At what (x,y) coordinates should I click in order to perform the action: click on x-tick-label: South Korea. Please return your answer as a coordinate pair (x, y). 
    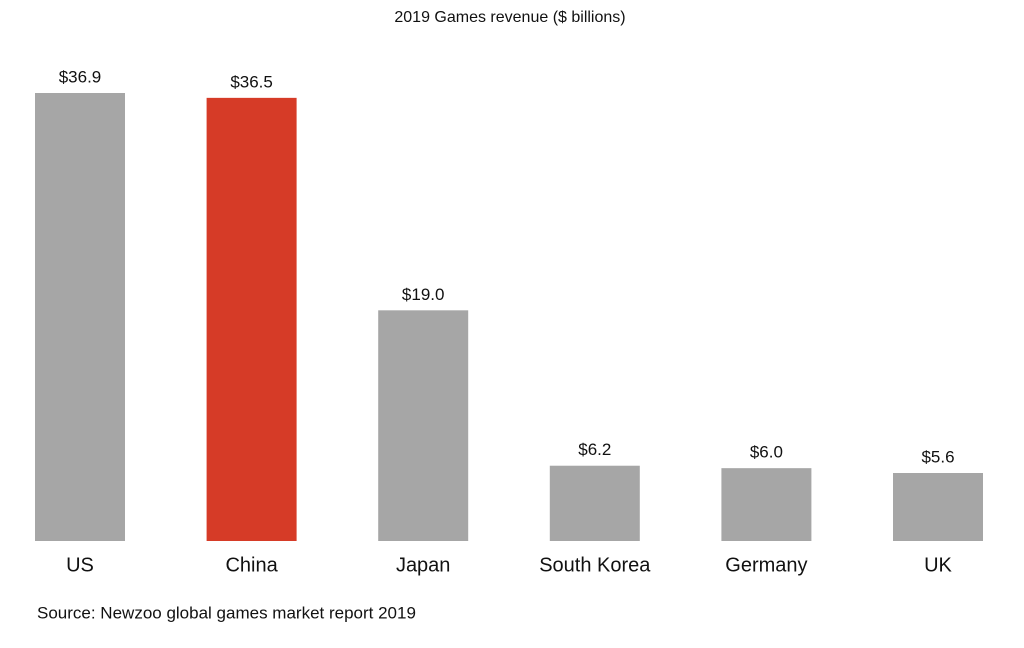
    Looking at the image, I should click on (595, 565).